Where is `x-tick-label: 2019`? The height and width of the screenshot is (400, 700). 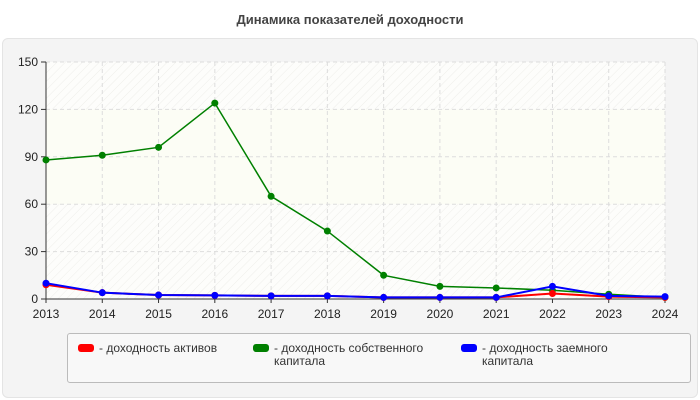 x-tick-label: 2019 is located at coordinates (383, 314).